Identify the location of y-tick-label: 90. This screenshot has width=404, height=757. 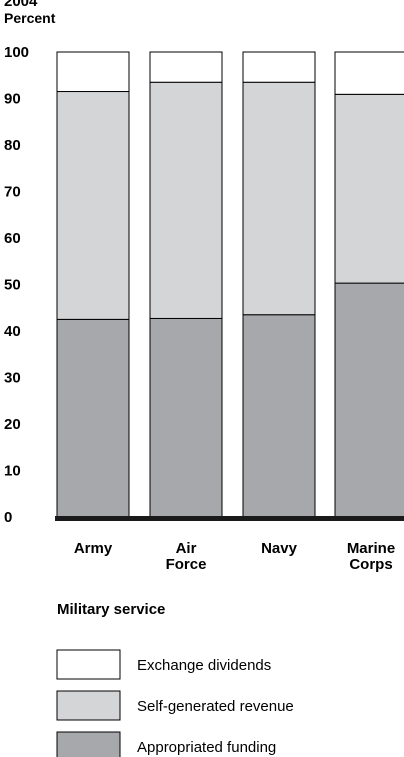
(12, 99).